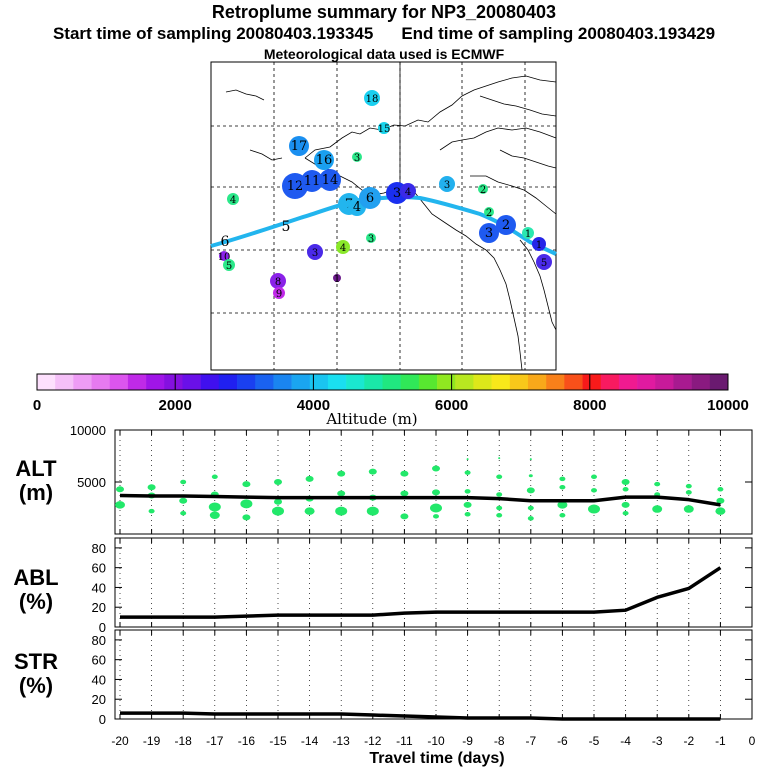 This screenshot has width=768, height=768. Describe the element at coordinates (357, 158) in the screenshot. I see `map-point-label-5: 3` at that location.